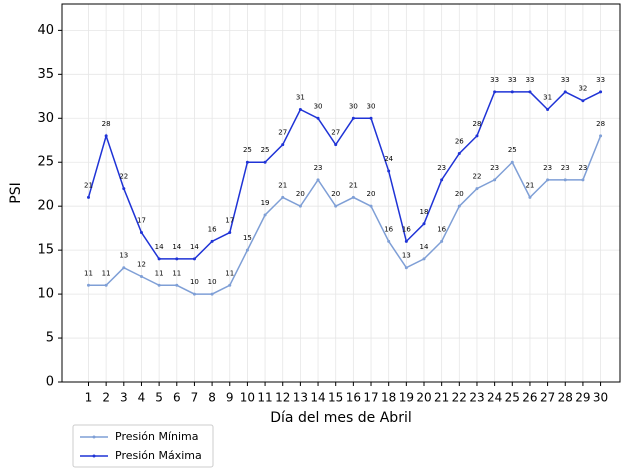 The height and width of the screenshot is (470, 622). I want to click on data-label: 25, so click(265, 150).